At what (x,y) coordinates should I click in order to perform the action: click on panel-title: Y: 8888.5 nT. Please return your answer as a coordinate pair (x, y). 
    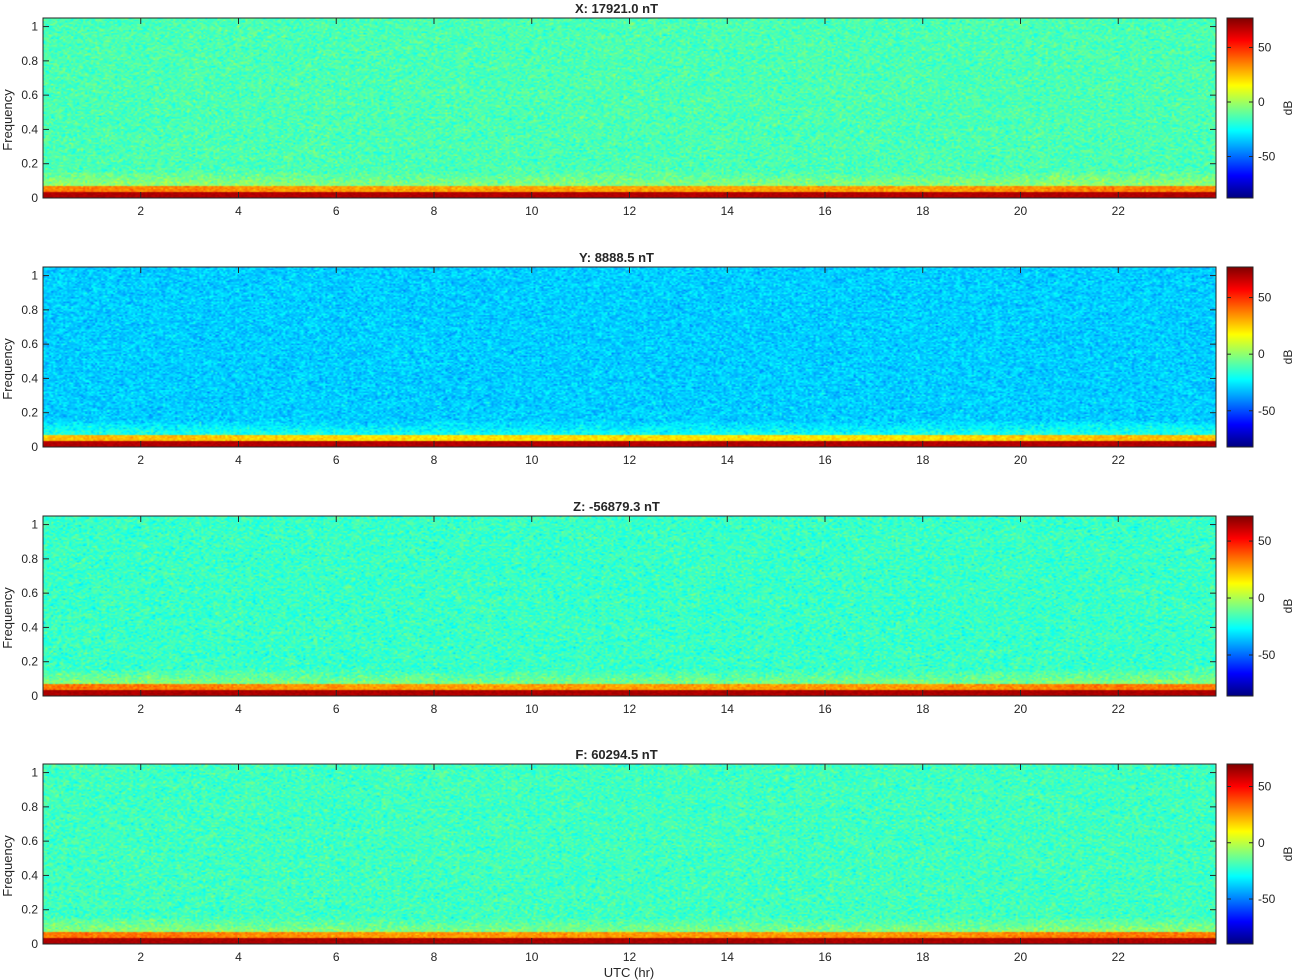
    Looking at the image, I should click on (616, 257).